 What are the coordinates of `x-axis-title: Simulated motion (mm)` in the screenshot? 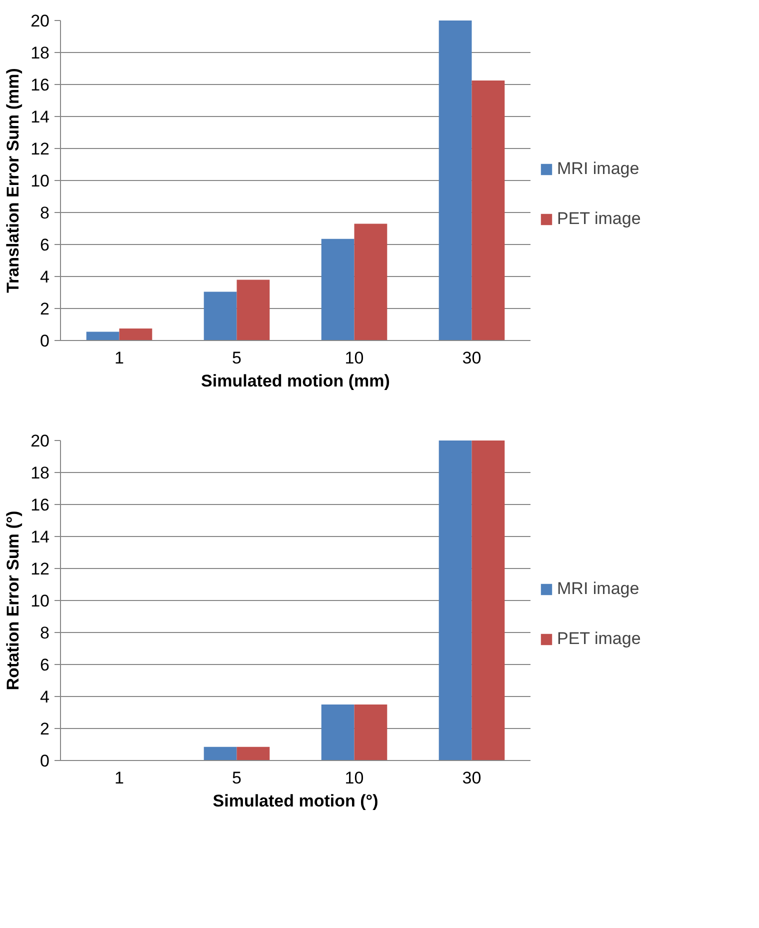 It's located at (295, 381).